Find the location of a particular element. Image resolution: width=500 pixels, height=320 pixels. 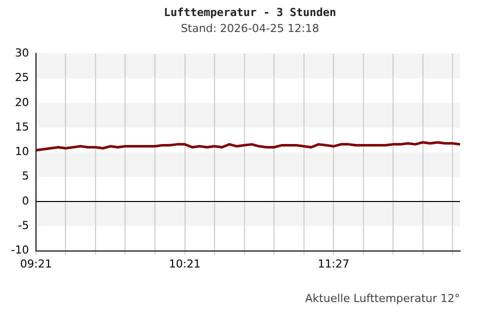

x-tick-label: 10:21 is located at coordinates (184, 263).